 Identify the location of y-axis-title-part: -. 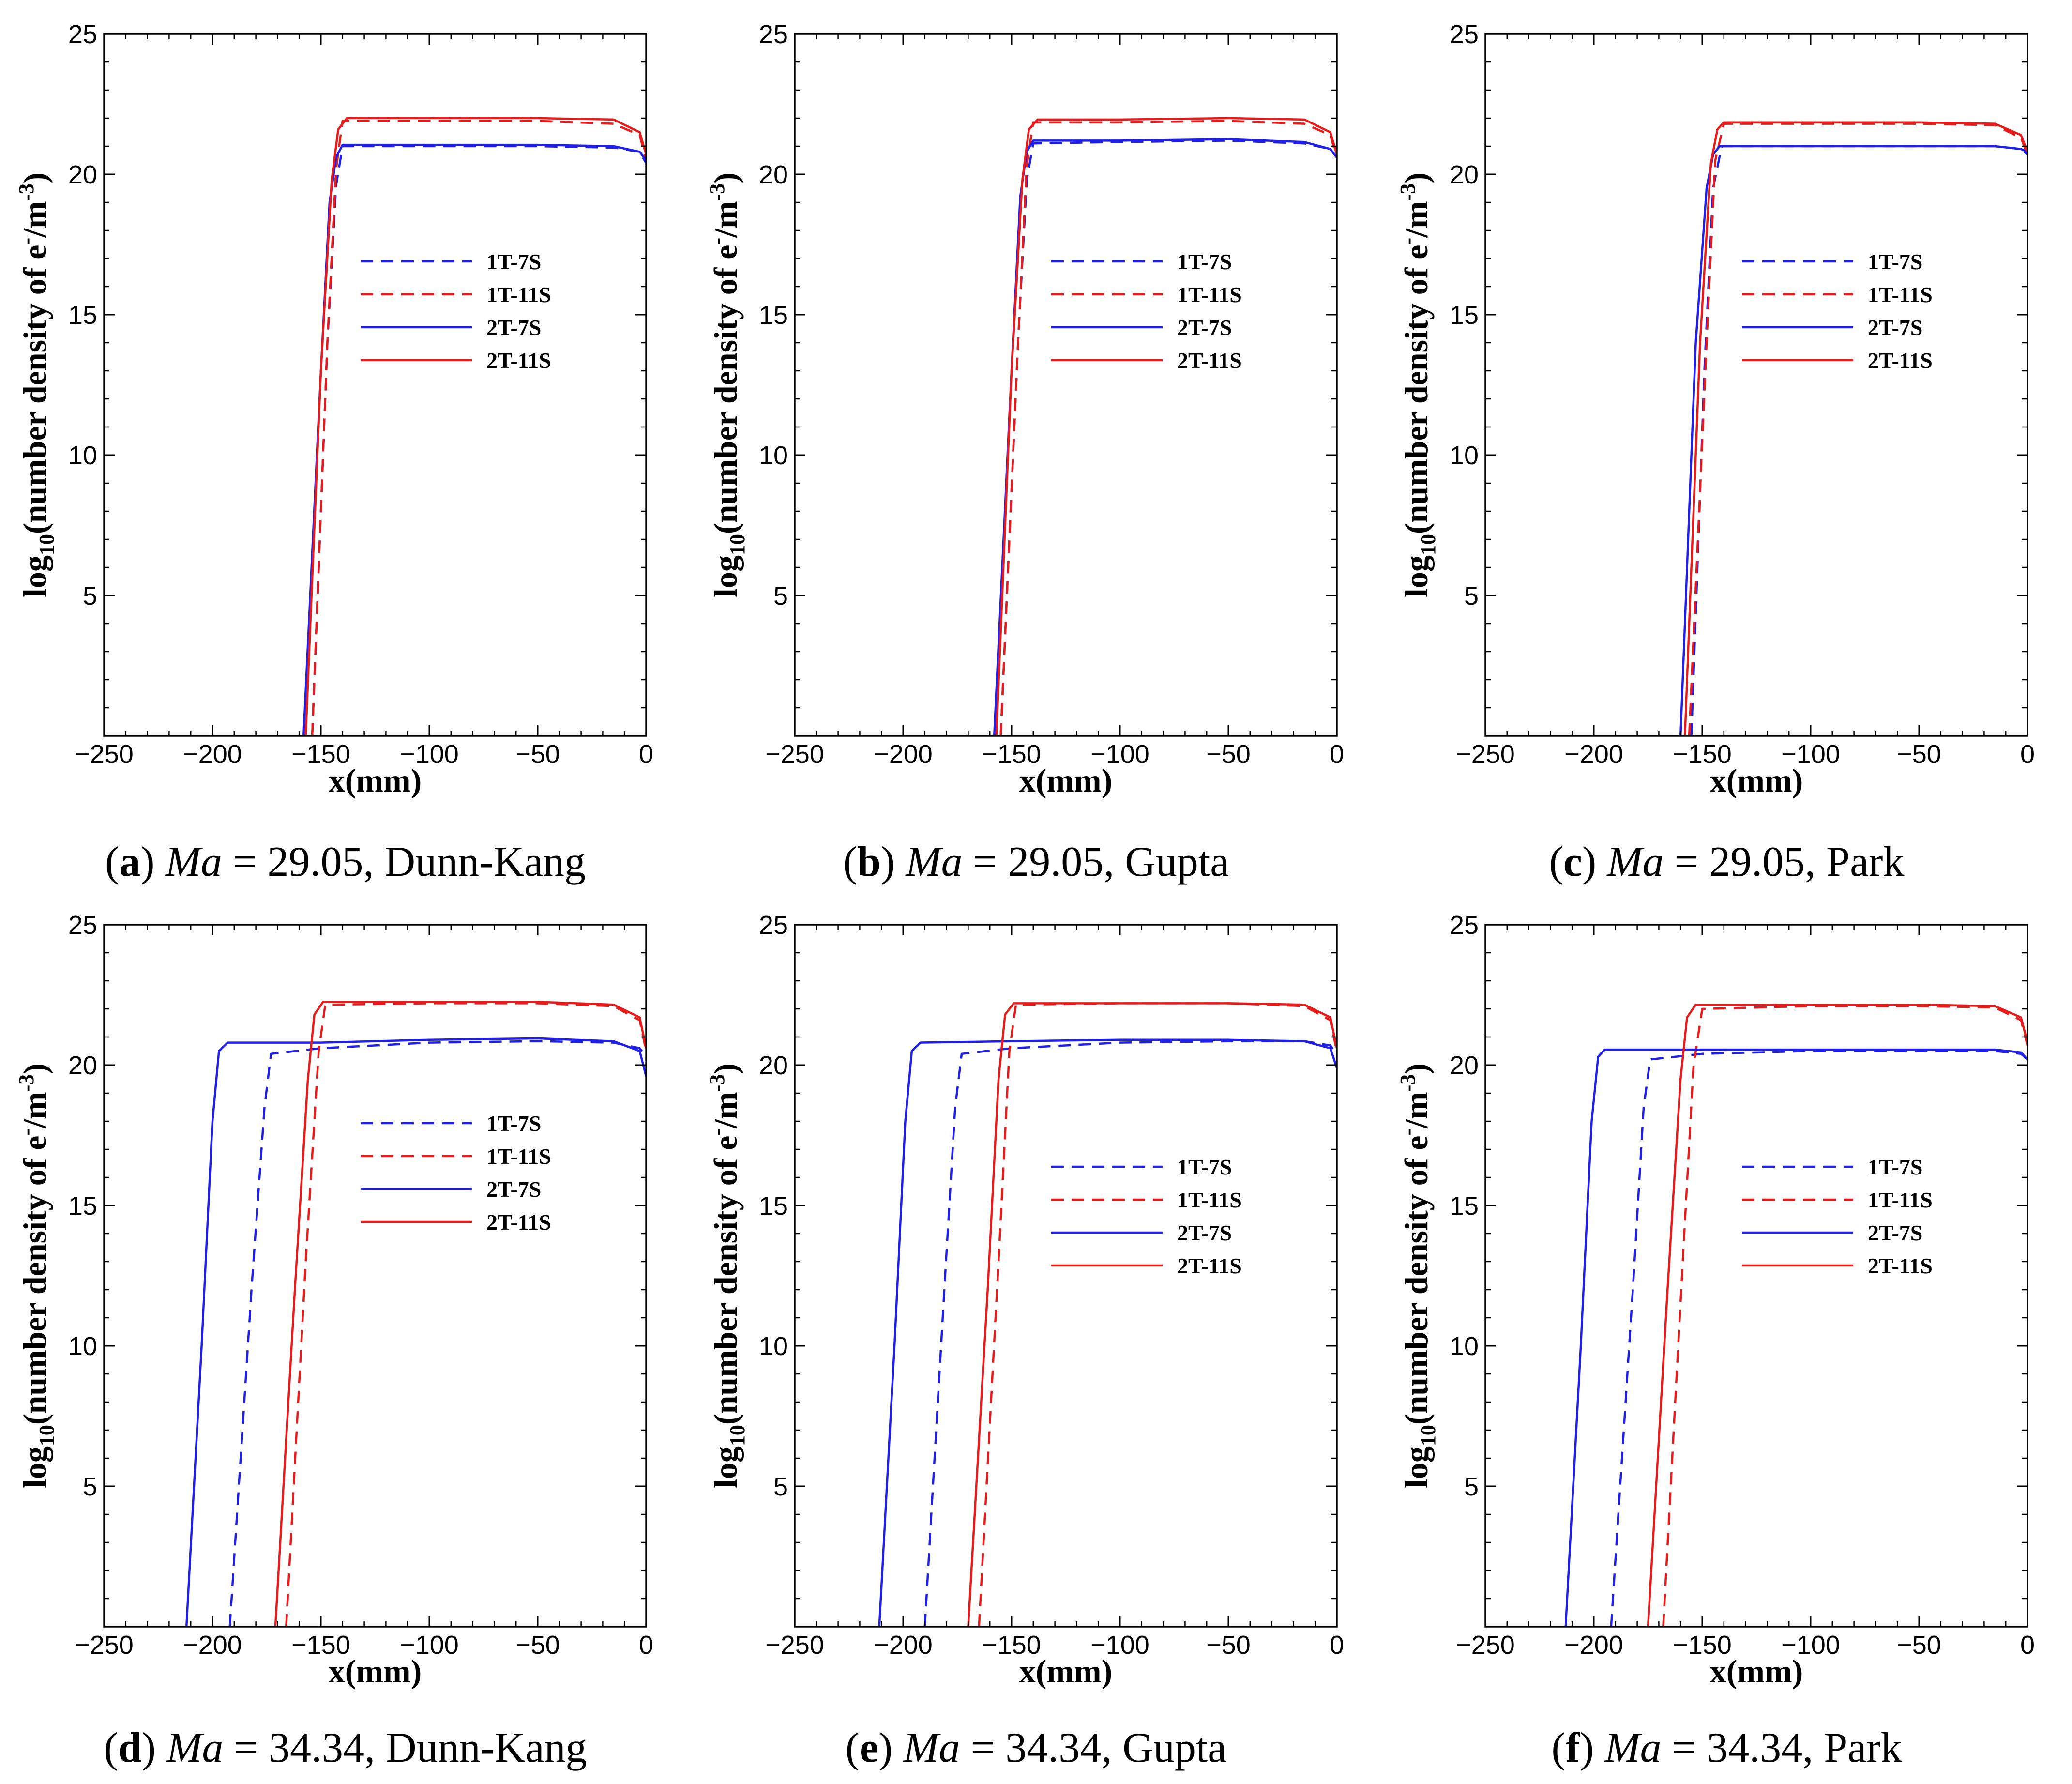
(1408, 1132).